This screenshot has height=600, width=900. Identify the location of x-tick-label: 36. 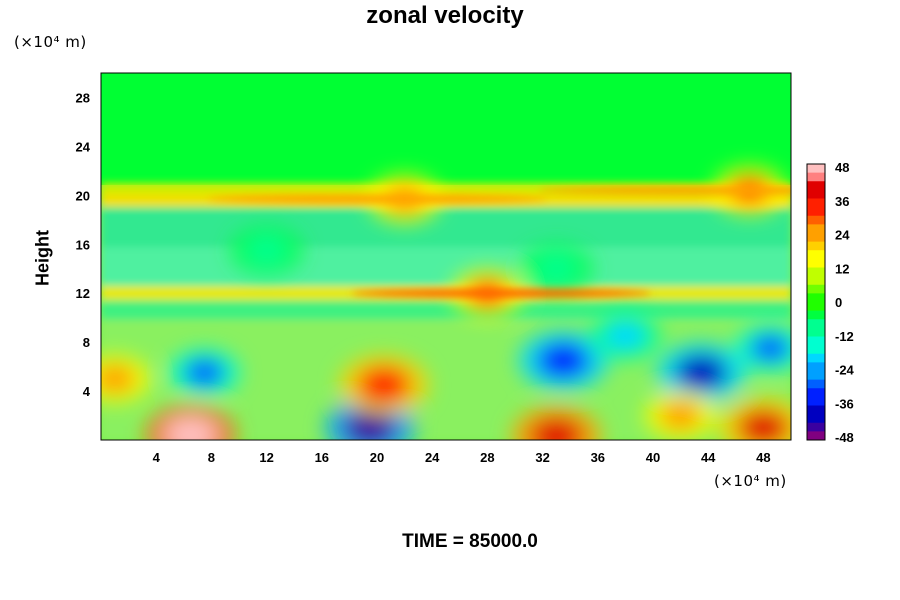
(598, 457).